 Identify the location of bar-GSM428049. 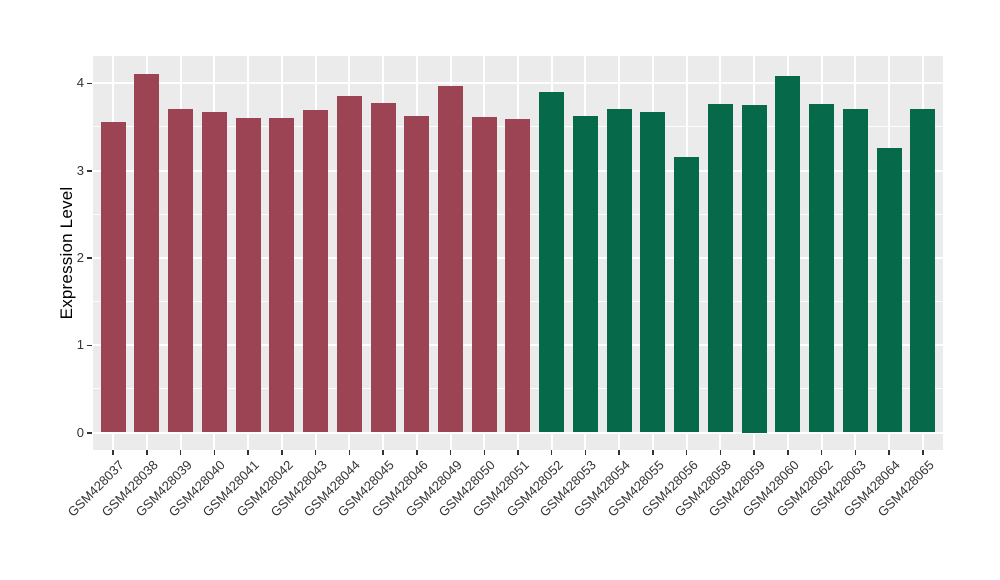
(451, 259).